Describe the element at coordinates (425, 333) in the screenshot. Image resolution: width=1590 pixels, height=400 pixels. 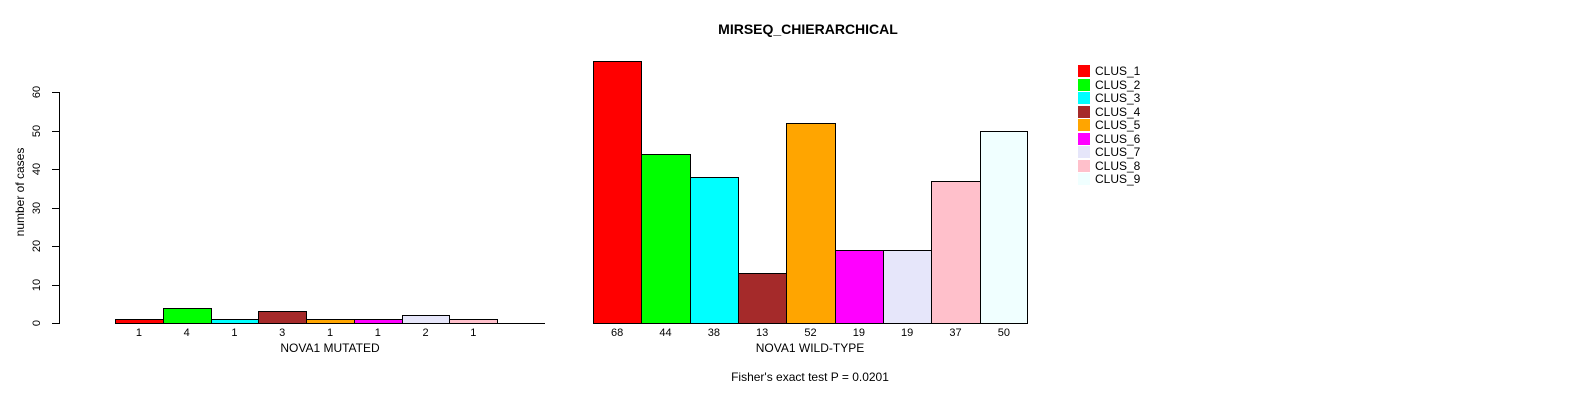
I see `bar-value-label: 2` at that location.